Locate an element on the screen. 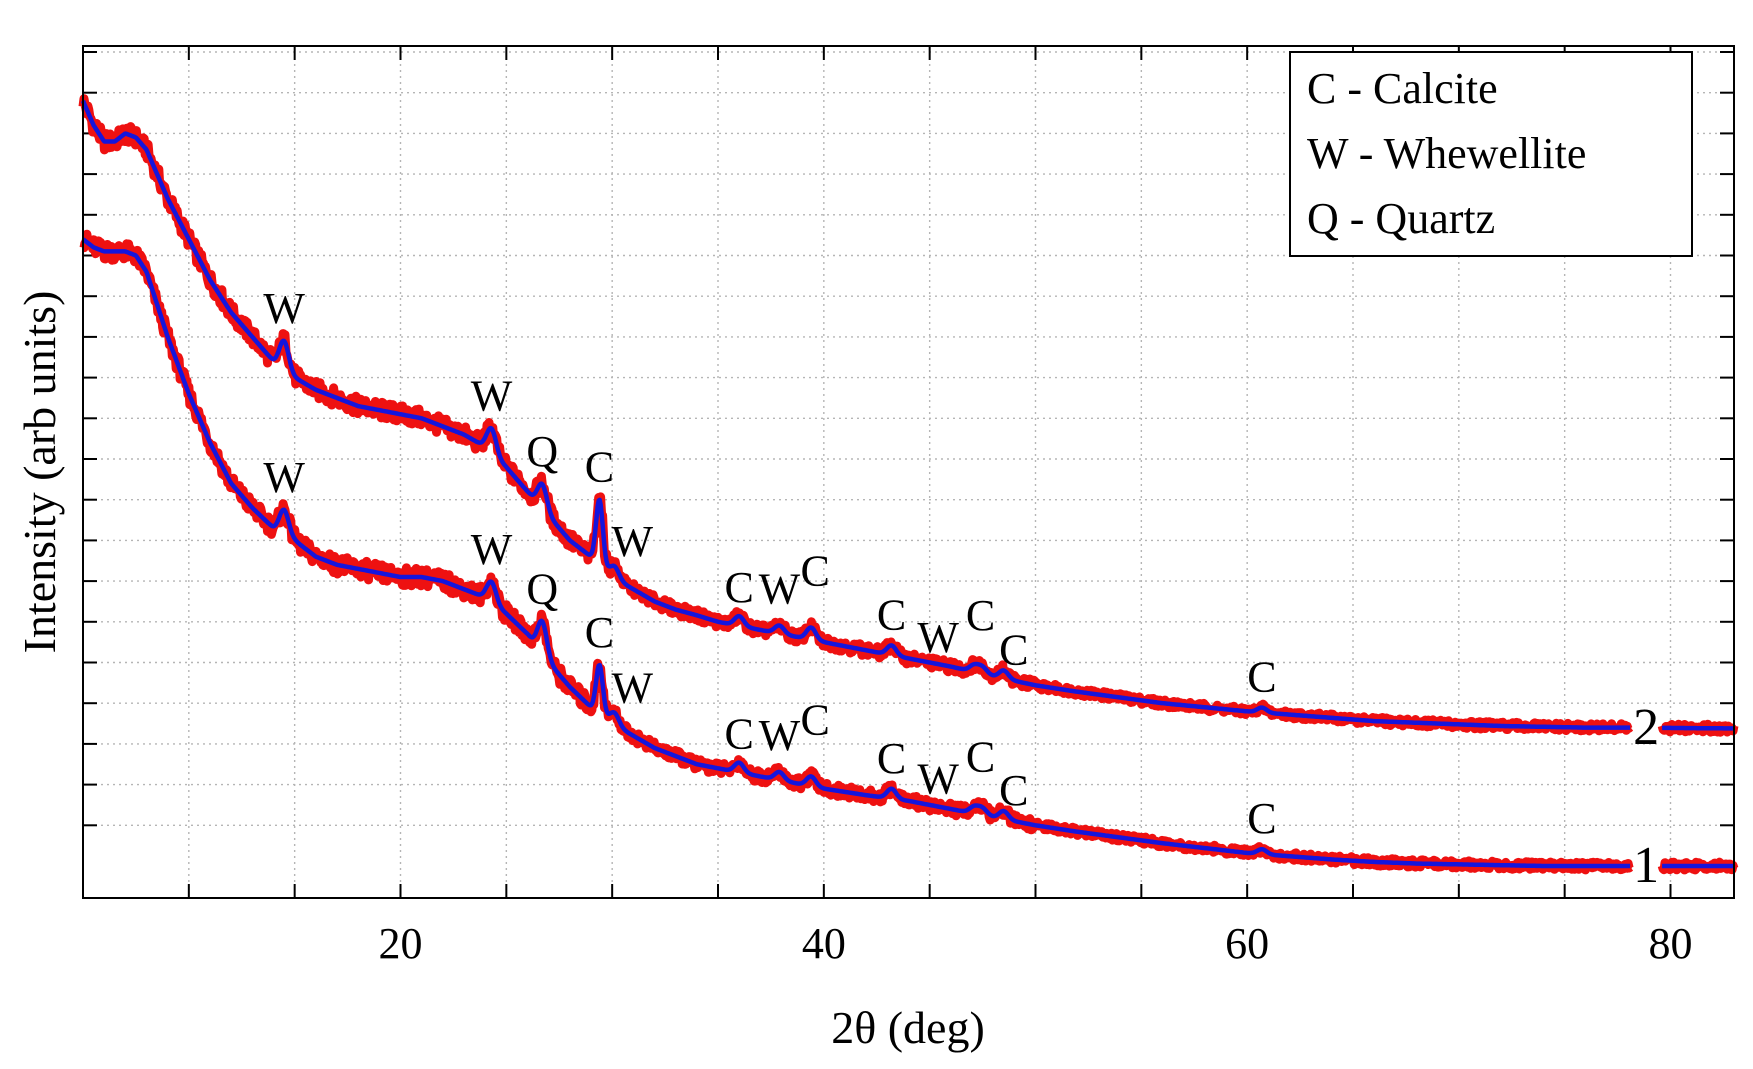 Image resolution: width=1753 pixels, height=1069 pixels. legend: C - Calcite W - Whewellite Q - Quartz is located at coordinates (1491, 154).